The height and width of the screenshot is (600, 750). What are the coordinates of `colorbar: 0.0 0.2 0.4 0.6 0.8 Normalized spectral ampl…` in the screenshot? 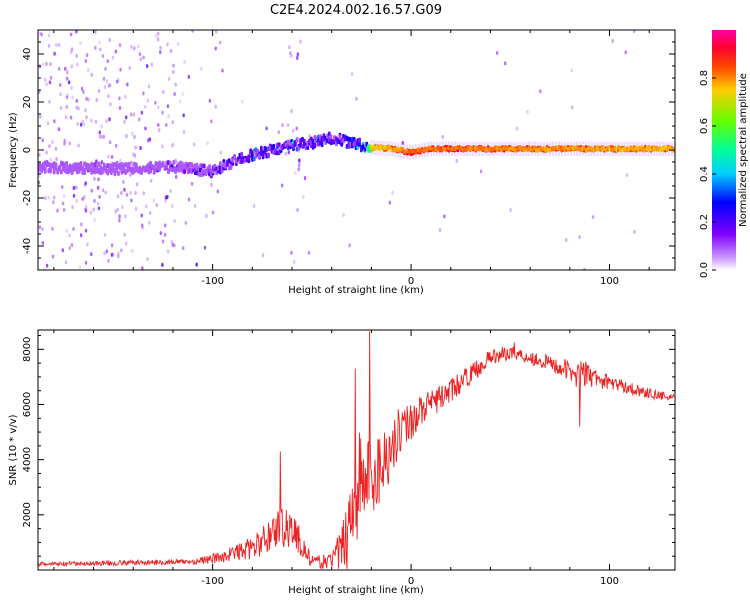 It's located at (724, 154).